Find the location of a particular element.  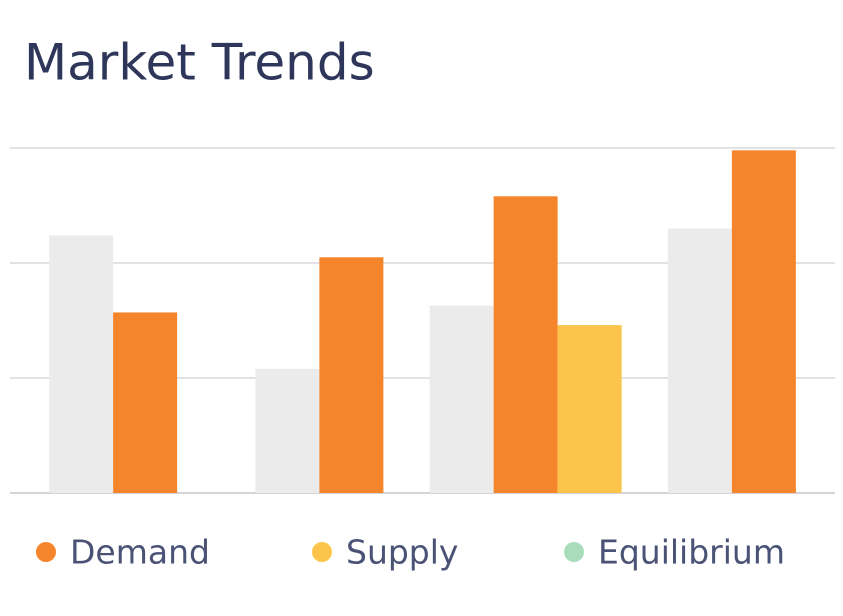

legend-label: Equilibrium is located at coordinates (691, 552).